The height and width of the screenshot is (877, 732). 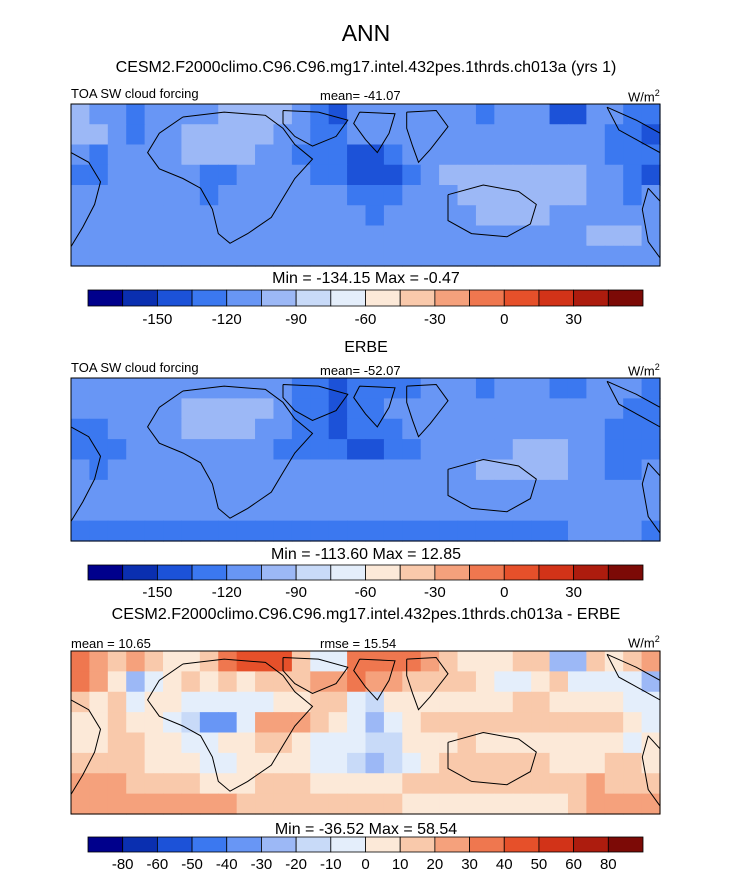 I want to click on colorbar-tick-label: 80, so click(x=608, y=864).